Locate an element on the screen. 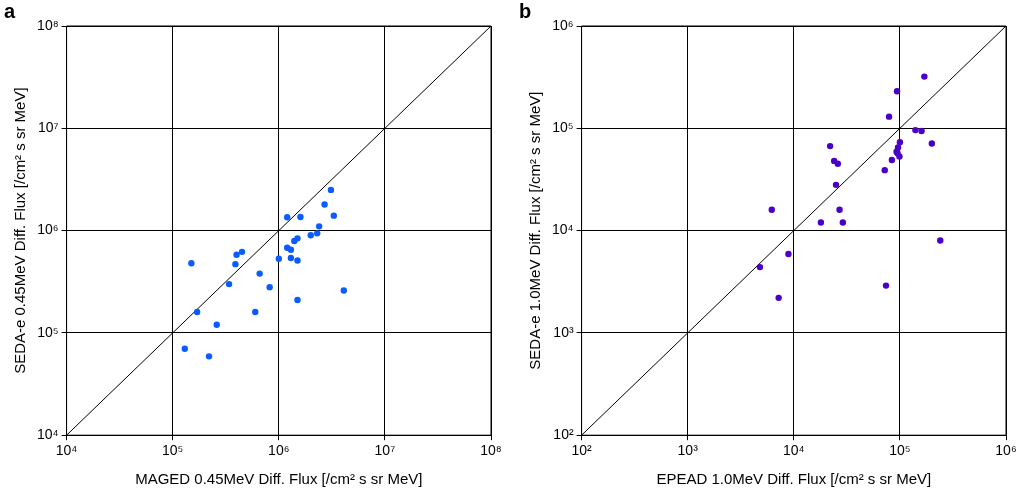 Image resolution: width=1030 pixels, height=497 pixels. x-tick-label: 10⁸ is located at coordinates (491, 450).